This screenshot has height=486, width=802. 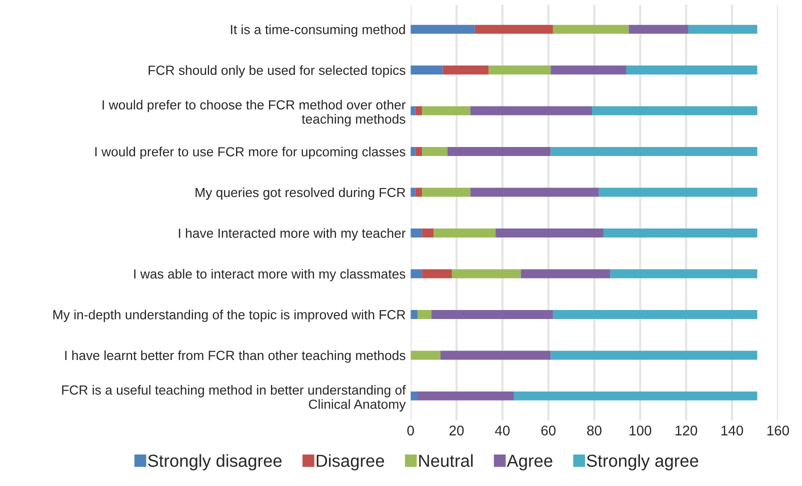 What do you see at coordinates (446, 460) in the screenshot?
I see `legend-label: Neutral` at bounding box center [446, 460].